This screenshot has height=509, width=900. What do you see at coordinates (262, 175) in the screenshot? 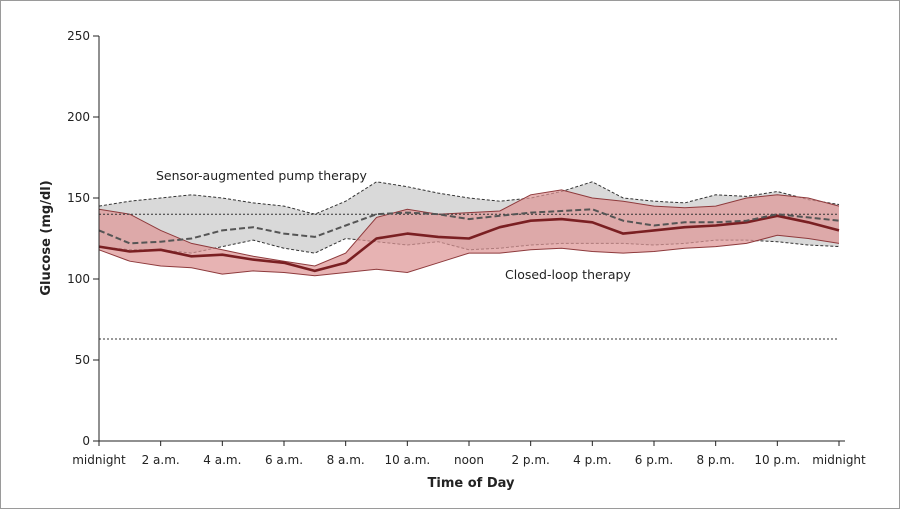
I see `annotation-sensor-augmented: Sensor-augmented pump therapy` at bounding box center [262, 175].